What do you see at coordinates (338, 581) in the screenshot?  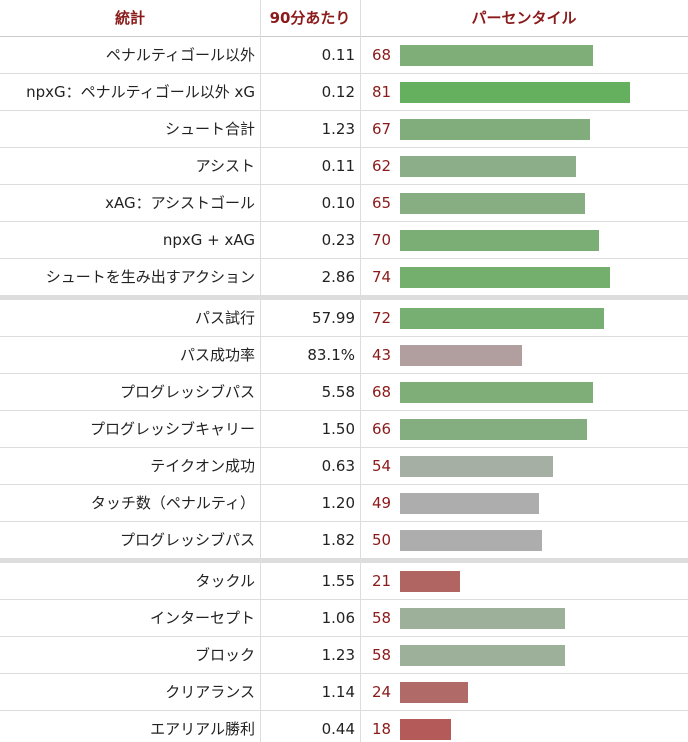 I see `per90-value: 1.55` at bounding box center [338, 581].